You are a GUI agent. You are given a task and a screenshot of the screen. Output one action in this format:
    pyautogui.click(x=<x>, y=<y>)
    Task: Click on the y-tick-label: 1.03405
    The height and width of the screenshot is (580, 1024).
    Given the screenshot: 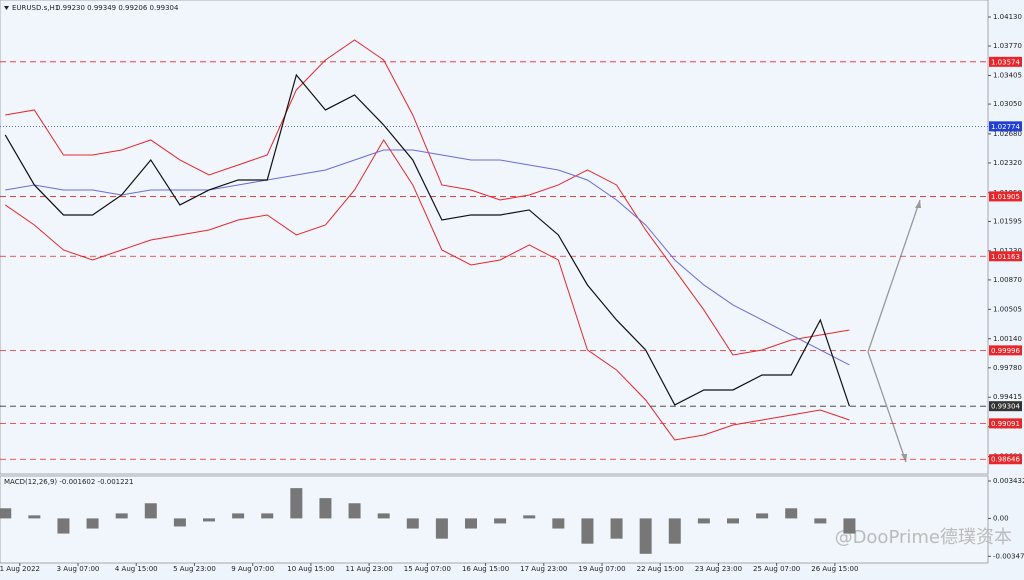 What is the action you would take?
    pyautogui.click(x=1007, y=75)
    